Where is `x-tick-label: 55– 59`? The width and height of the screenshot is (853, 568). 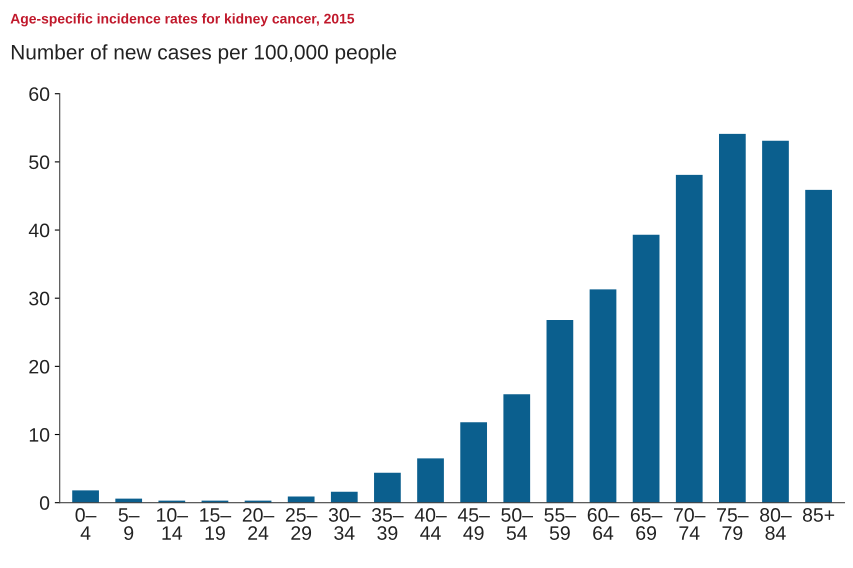
x-tick-label: 55– 59 is located at coordinates (560, 524).